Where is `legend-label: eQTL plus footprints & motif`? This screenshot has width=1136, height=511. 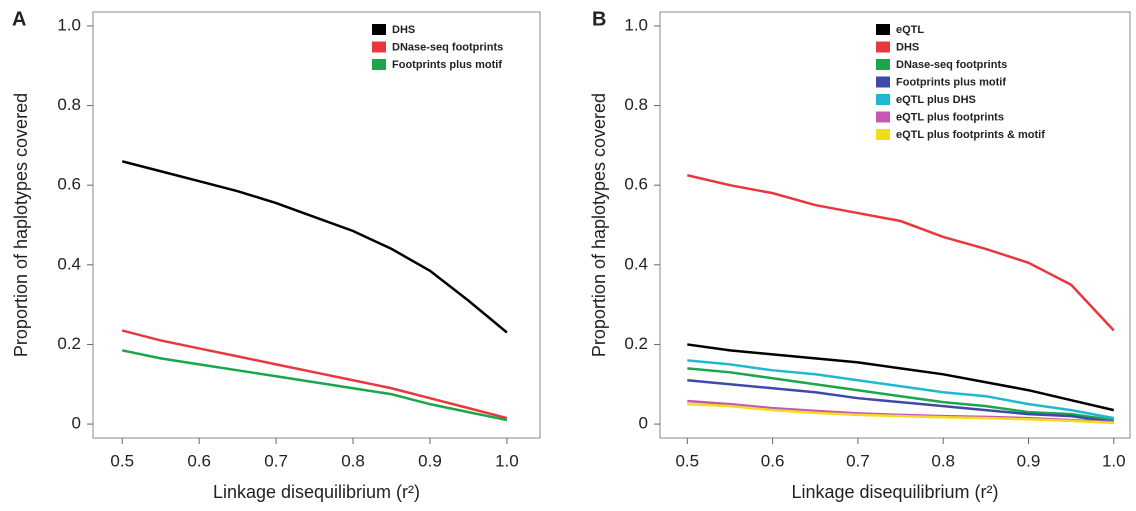
legend-label: eQTL plus footprints & motif is located at coordinates (970, 135).